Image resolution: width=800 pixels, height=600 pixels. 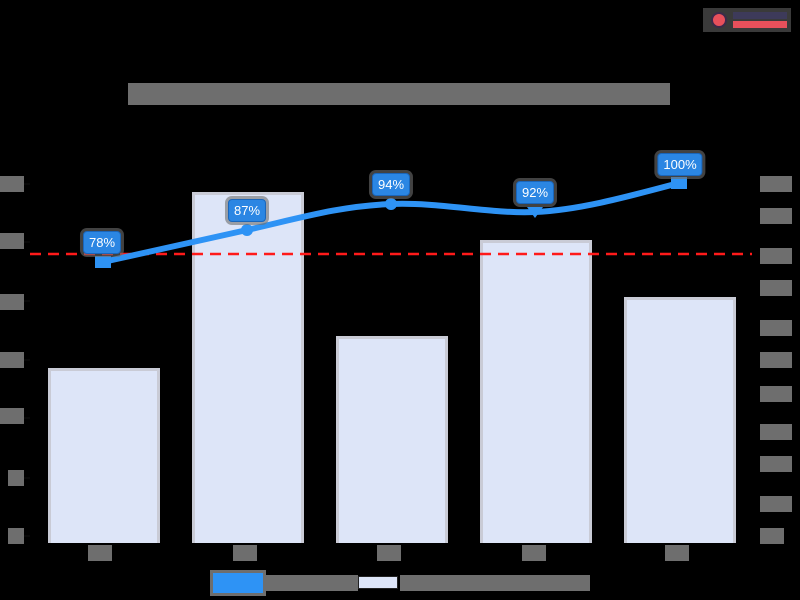 What do you see at coordinates (680, 164) in the screenshot?
I see `data-label: 100%` at bounding box center [680, 164].